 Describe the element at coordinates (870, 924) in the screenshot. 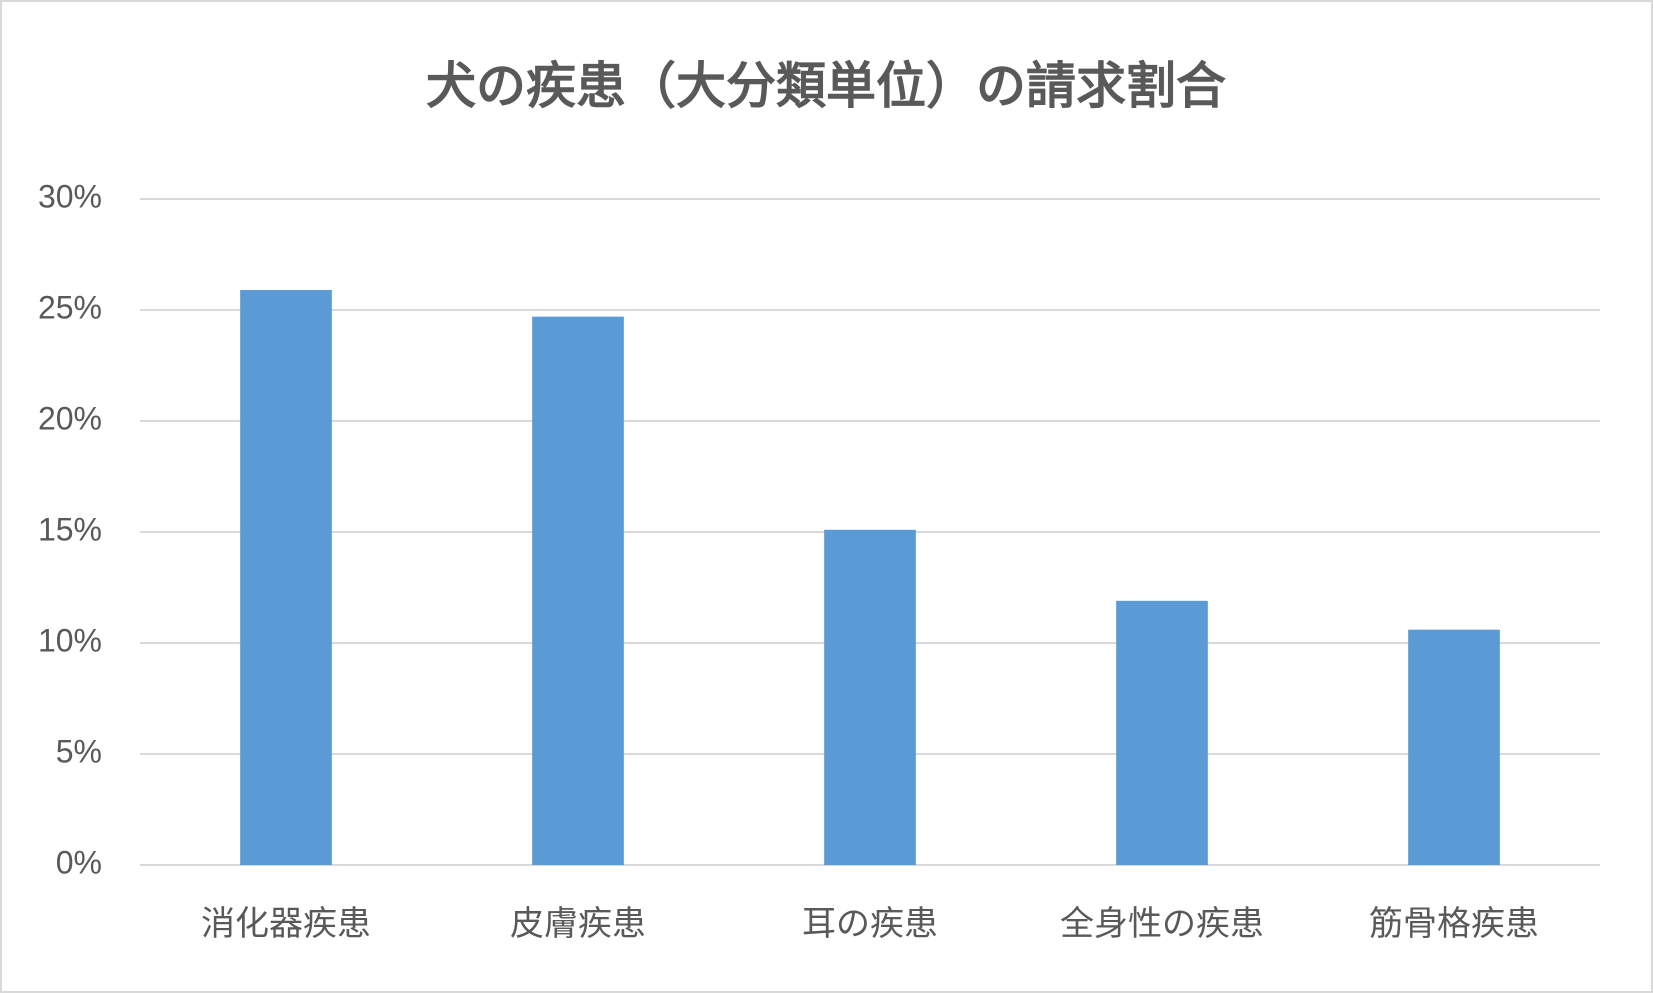

I see `x-tick-label: 耳の疾患` at that location.